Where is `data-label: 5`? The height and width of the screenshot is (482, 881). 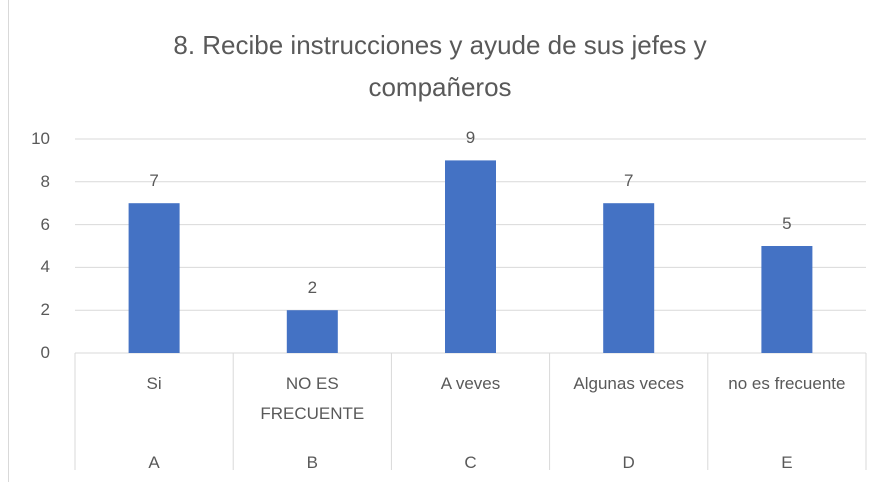
data-label: 5 is located at coordinates (787, 223).